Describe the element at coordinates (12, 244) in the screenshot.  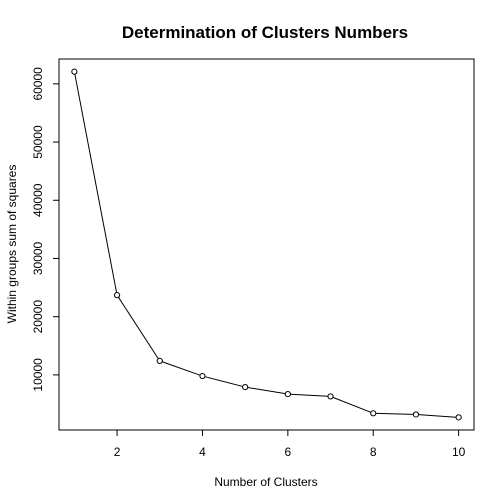
I see `y-axis-label: Within groups sum of squares` at that location.